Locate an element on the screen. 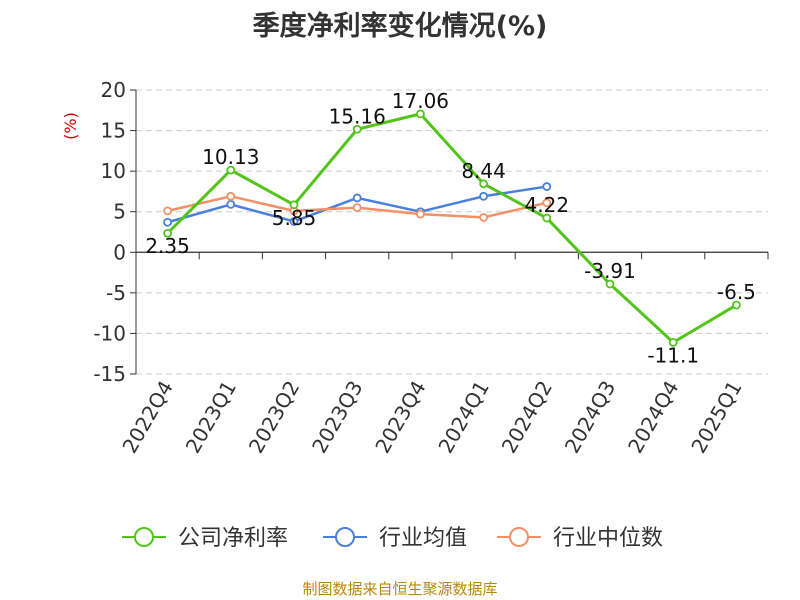 The height and width of the screenshot is (600, 800). data-label: 4.22 is located at coordinates (547, 205).